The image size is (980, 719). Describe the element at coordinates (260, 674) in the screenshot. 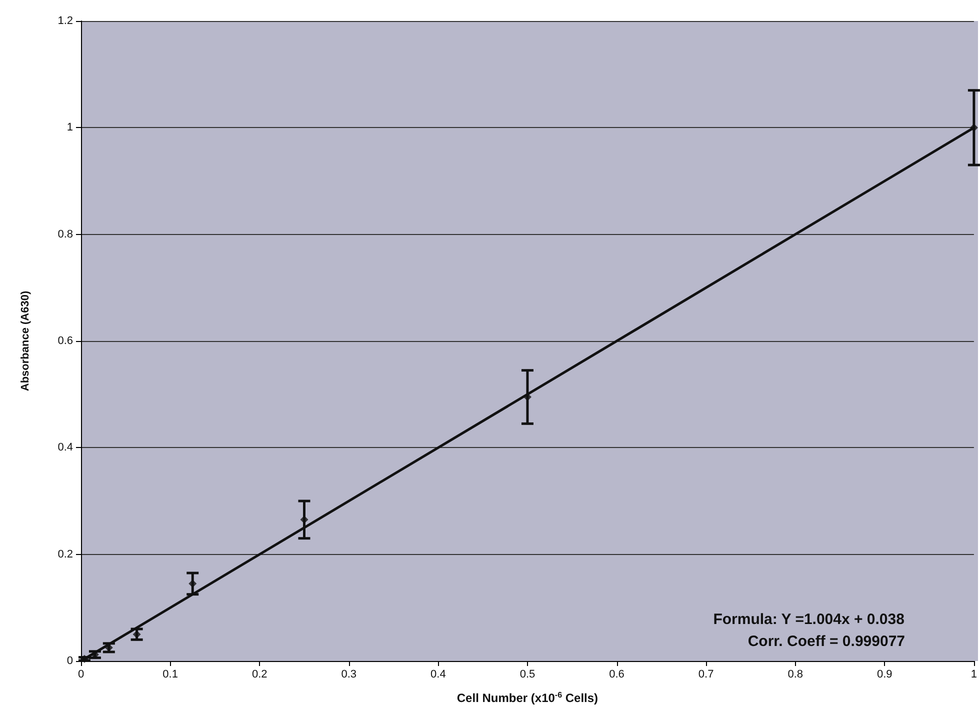

I see `x-tick-label: 0.2` at that location.